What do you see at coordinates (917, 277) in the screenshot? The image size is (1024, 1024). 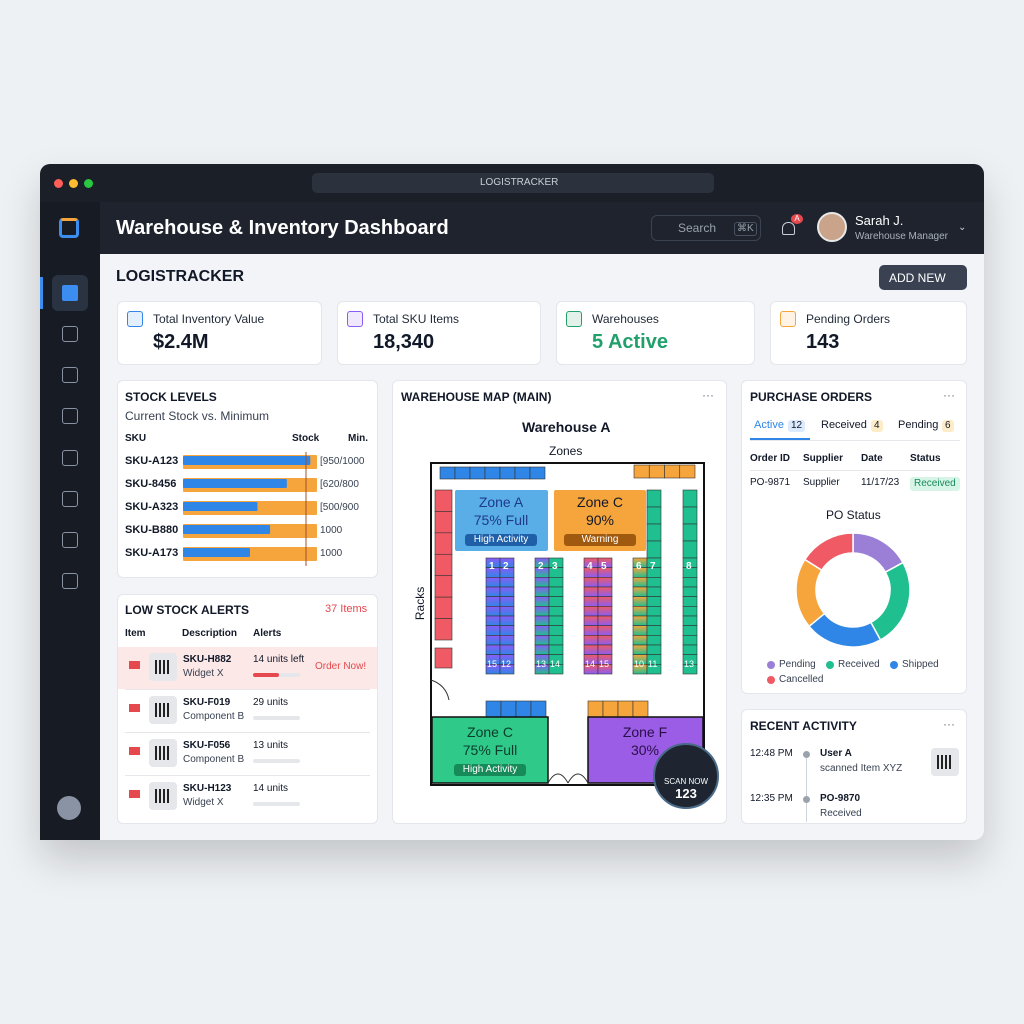 I see `add-button-label: ADD NEW` at bounding box center [917, 277].